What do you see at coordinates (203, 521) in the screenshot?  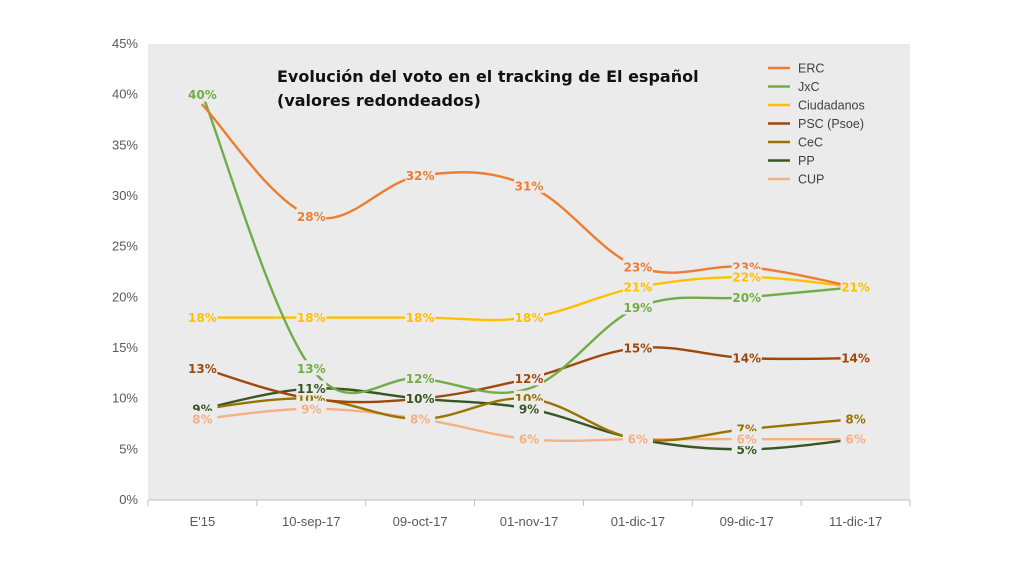 I see `x-tick-label: E'15` at bounding box center [203, 521].